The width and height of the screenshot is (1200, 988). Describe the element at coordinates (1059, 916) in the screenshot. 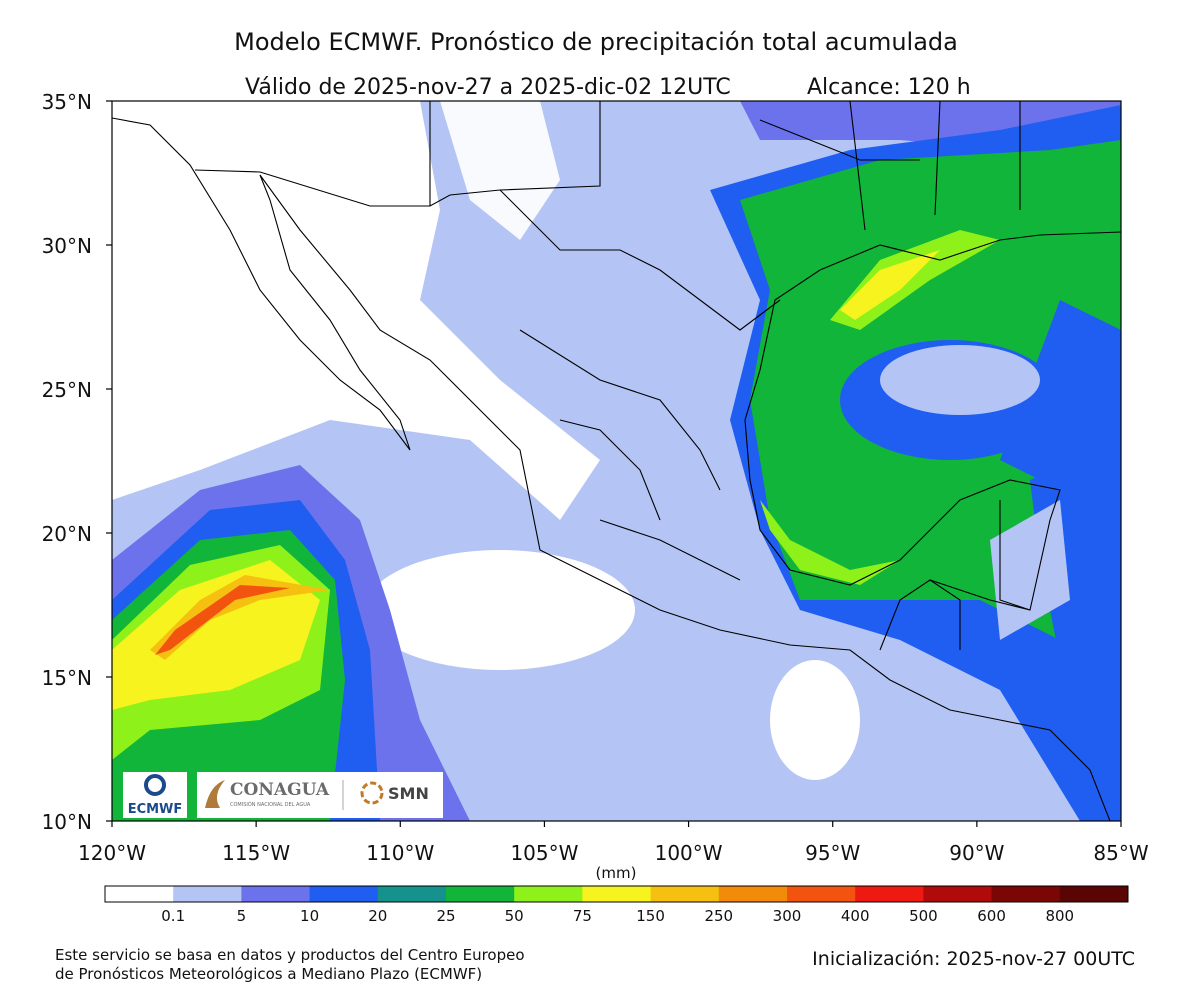

I see `colorbar-label: 800` at that location.